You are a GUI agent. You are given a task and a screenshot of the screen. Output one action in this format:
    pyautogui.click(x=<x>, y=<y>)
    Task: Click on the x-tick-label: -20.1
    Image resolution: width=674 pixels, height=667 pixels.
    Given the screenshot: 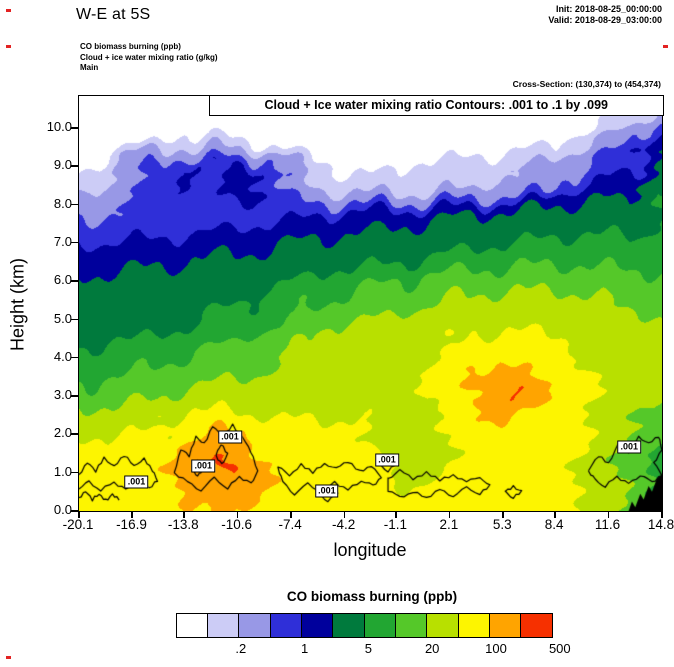 What is the action you would take?
    pyautogui.click(x=78, y=524)
    